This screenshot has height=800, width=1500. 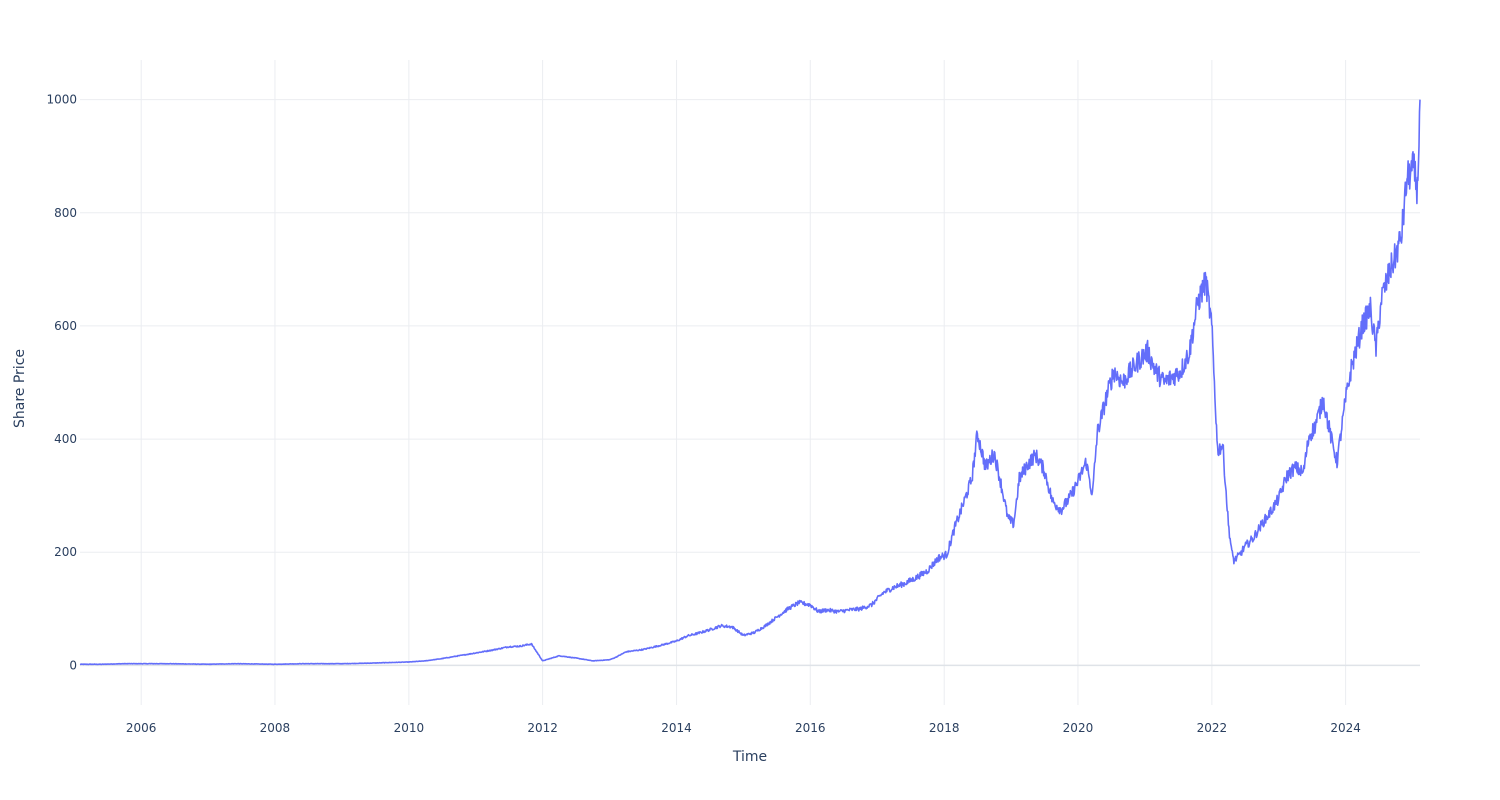 I want to click on x-tick-label: 2020, so click(x=1078, y=728).